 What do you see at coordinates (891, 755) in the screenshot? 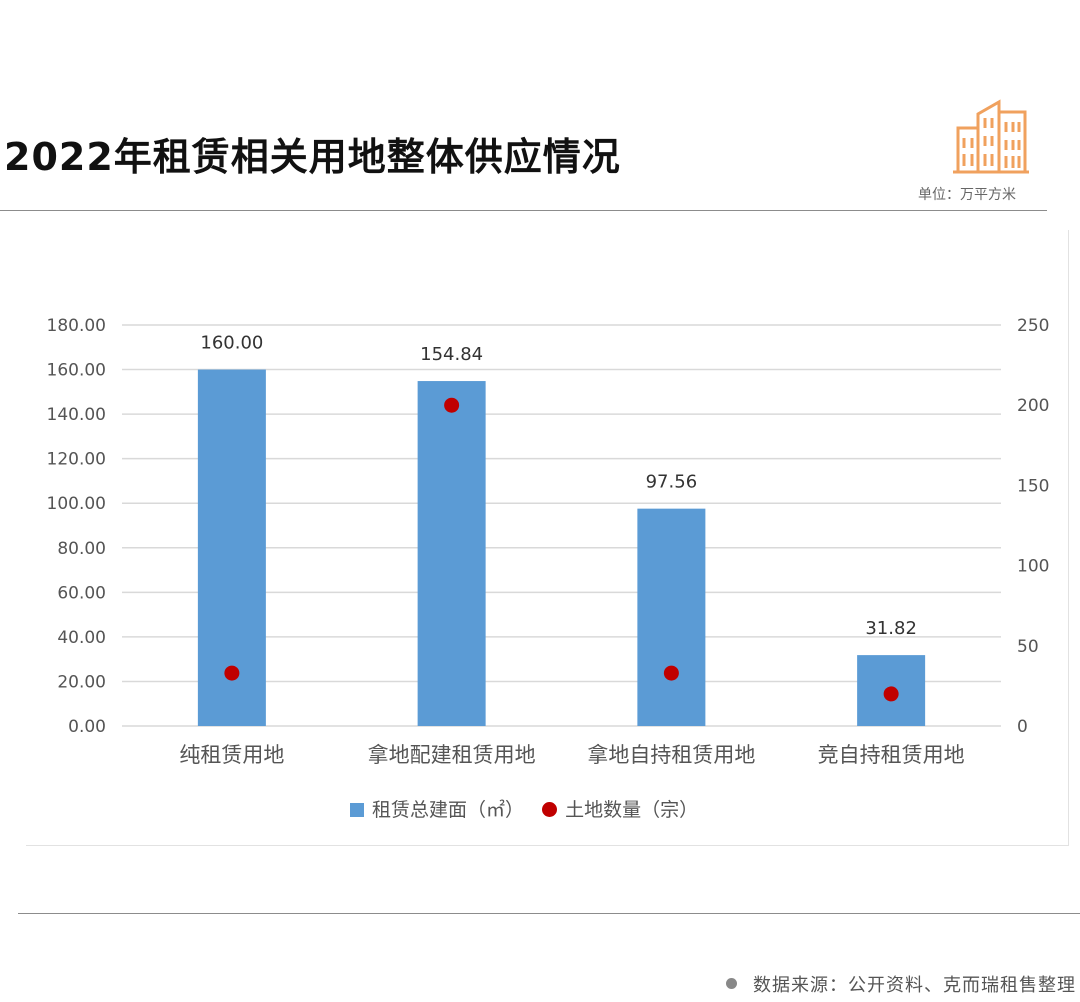
I see `x-tick-label: 竞自持租赁用地` at bounding box center [891, 755].